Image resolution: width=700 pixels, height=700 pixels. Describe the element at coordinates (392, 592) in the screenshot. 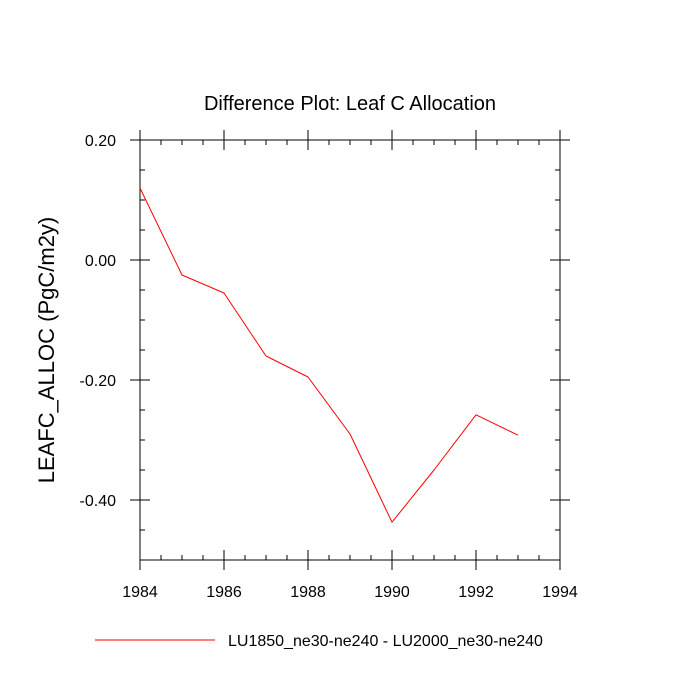

I see `x-tick-label: 1990` at that location.